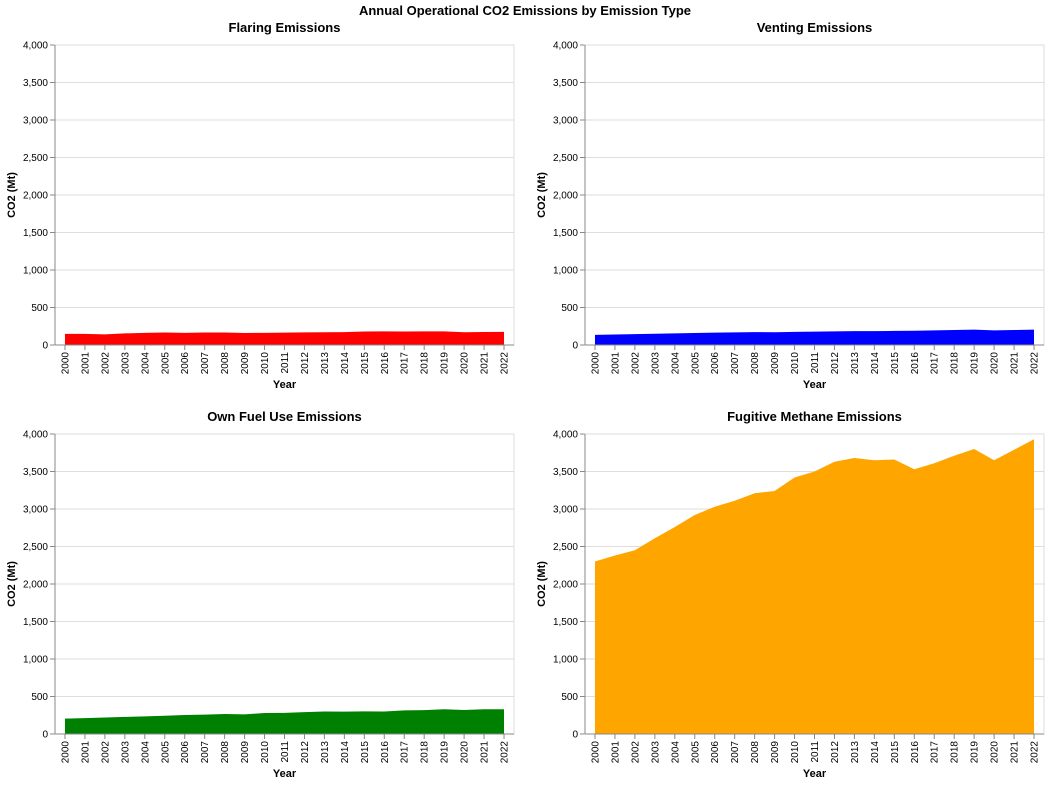 This screenshot has width=1050, height=785. What do you see at coordinates (815, 27) in the screenshot?
I see `panel-title: Venting Emissions` at bounding box center [815, 27].